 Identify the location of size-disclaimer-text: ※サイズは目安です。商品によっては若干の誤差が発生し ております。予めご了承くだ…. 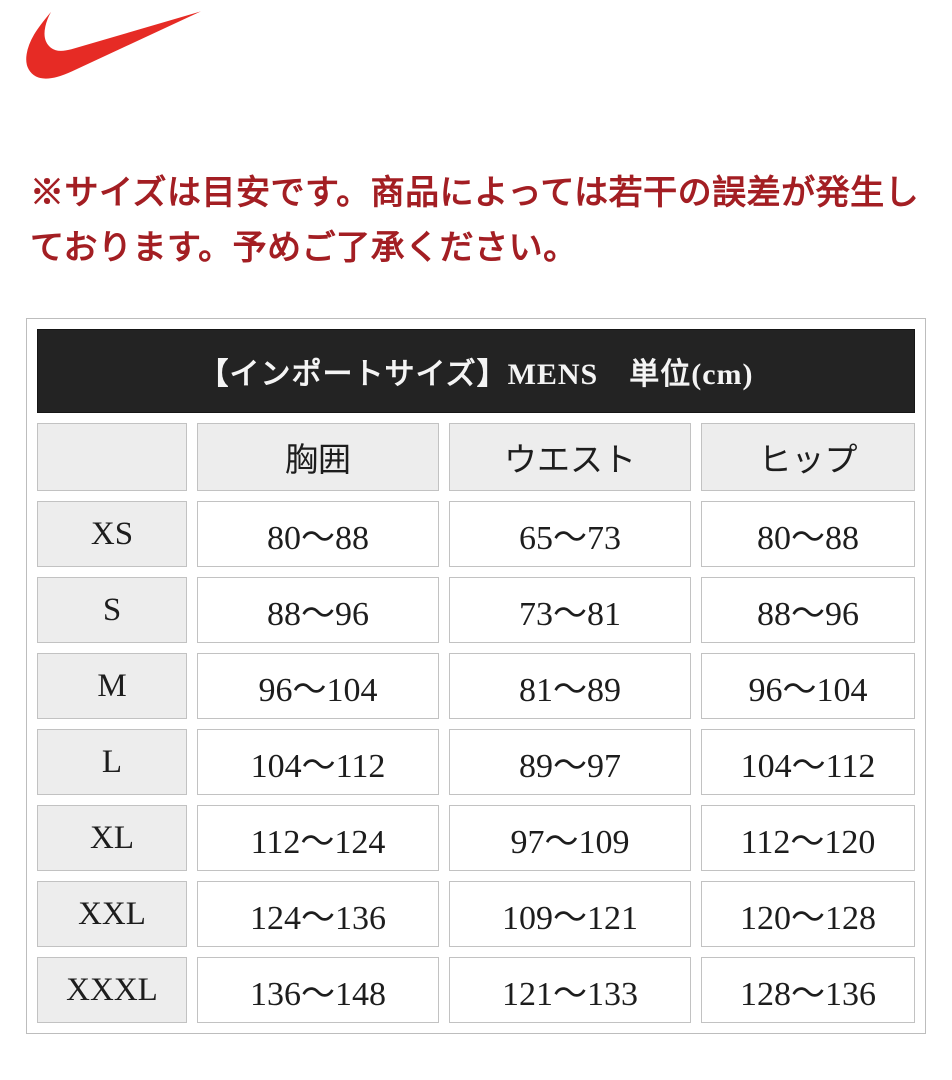
(477, 221).